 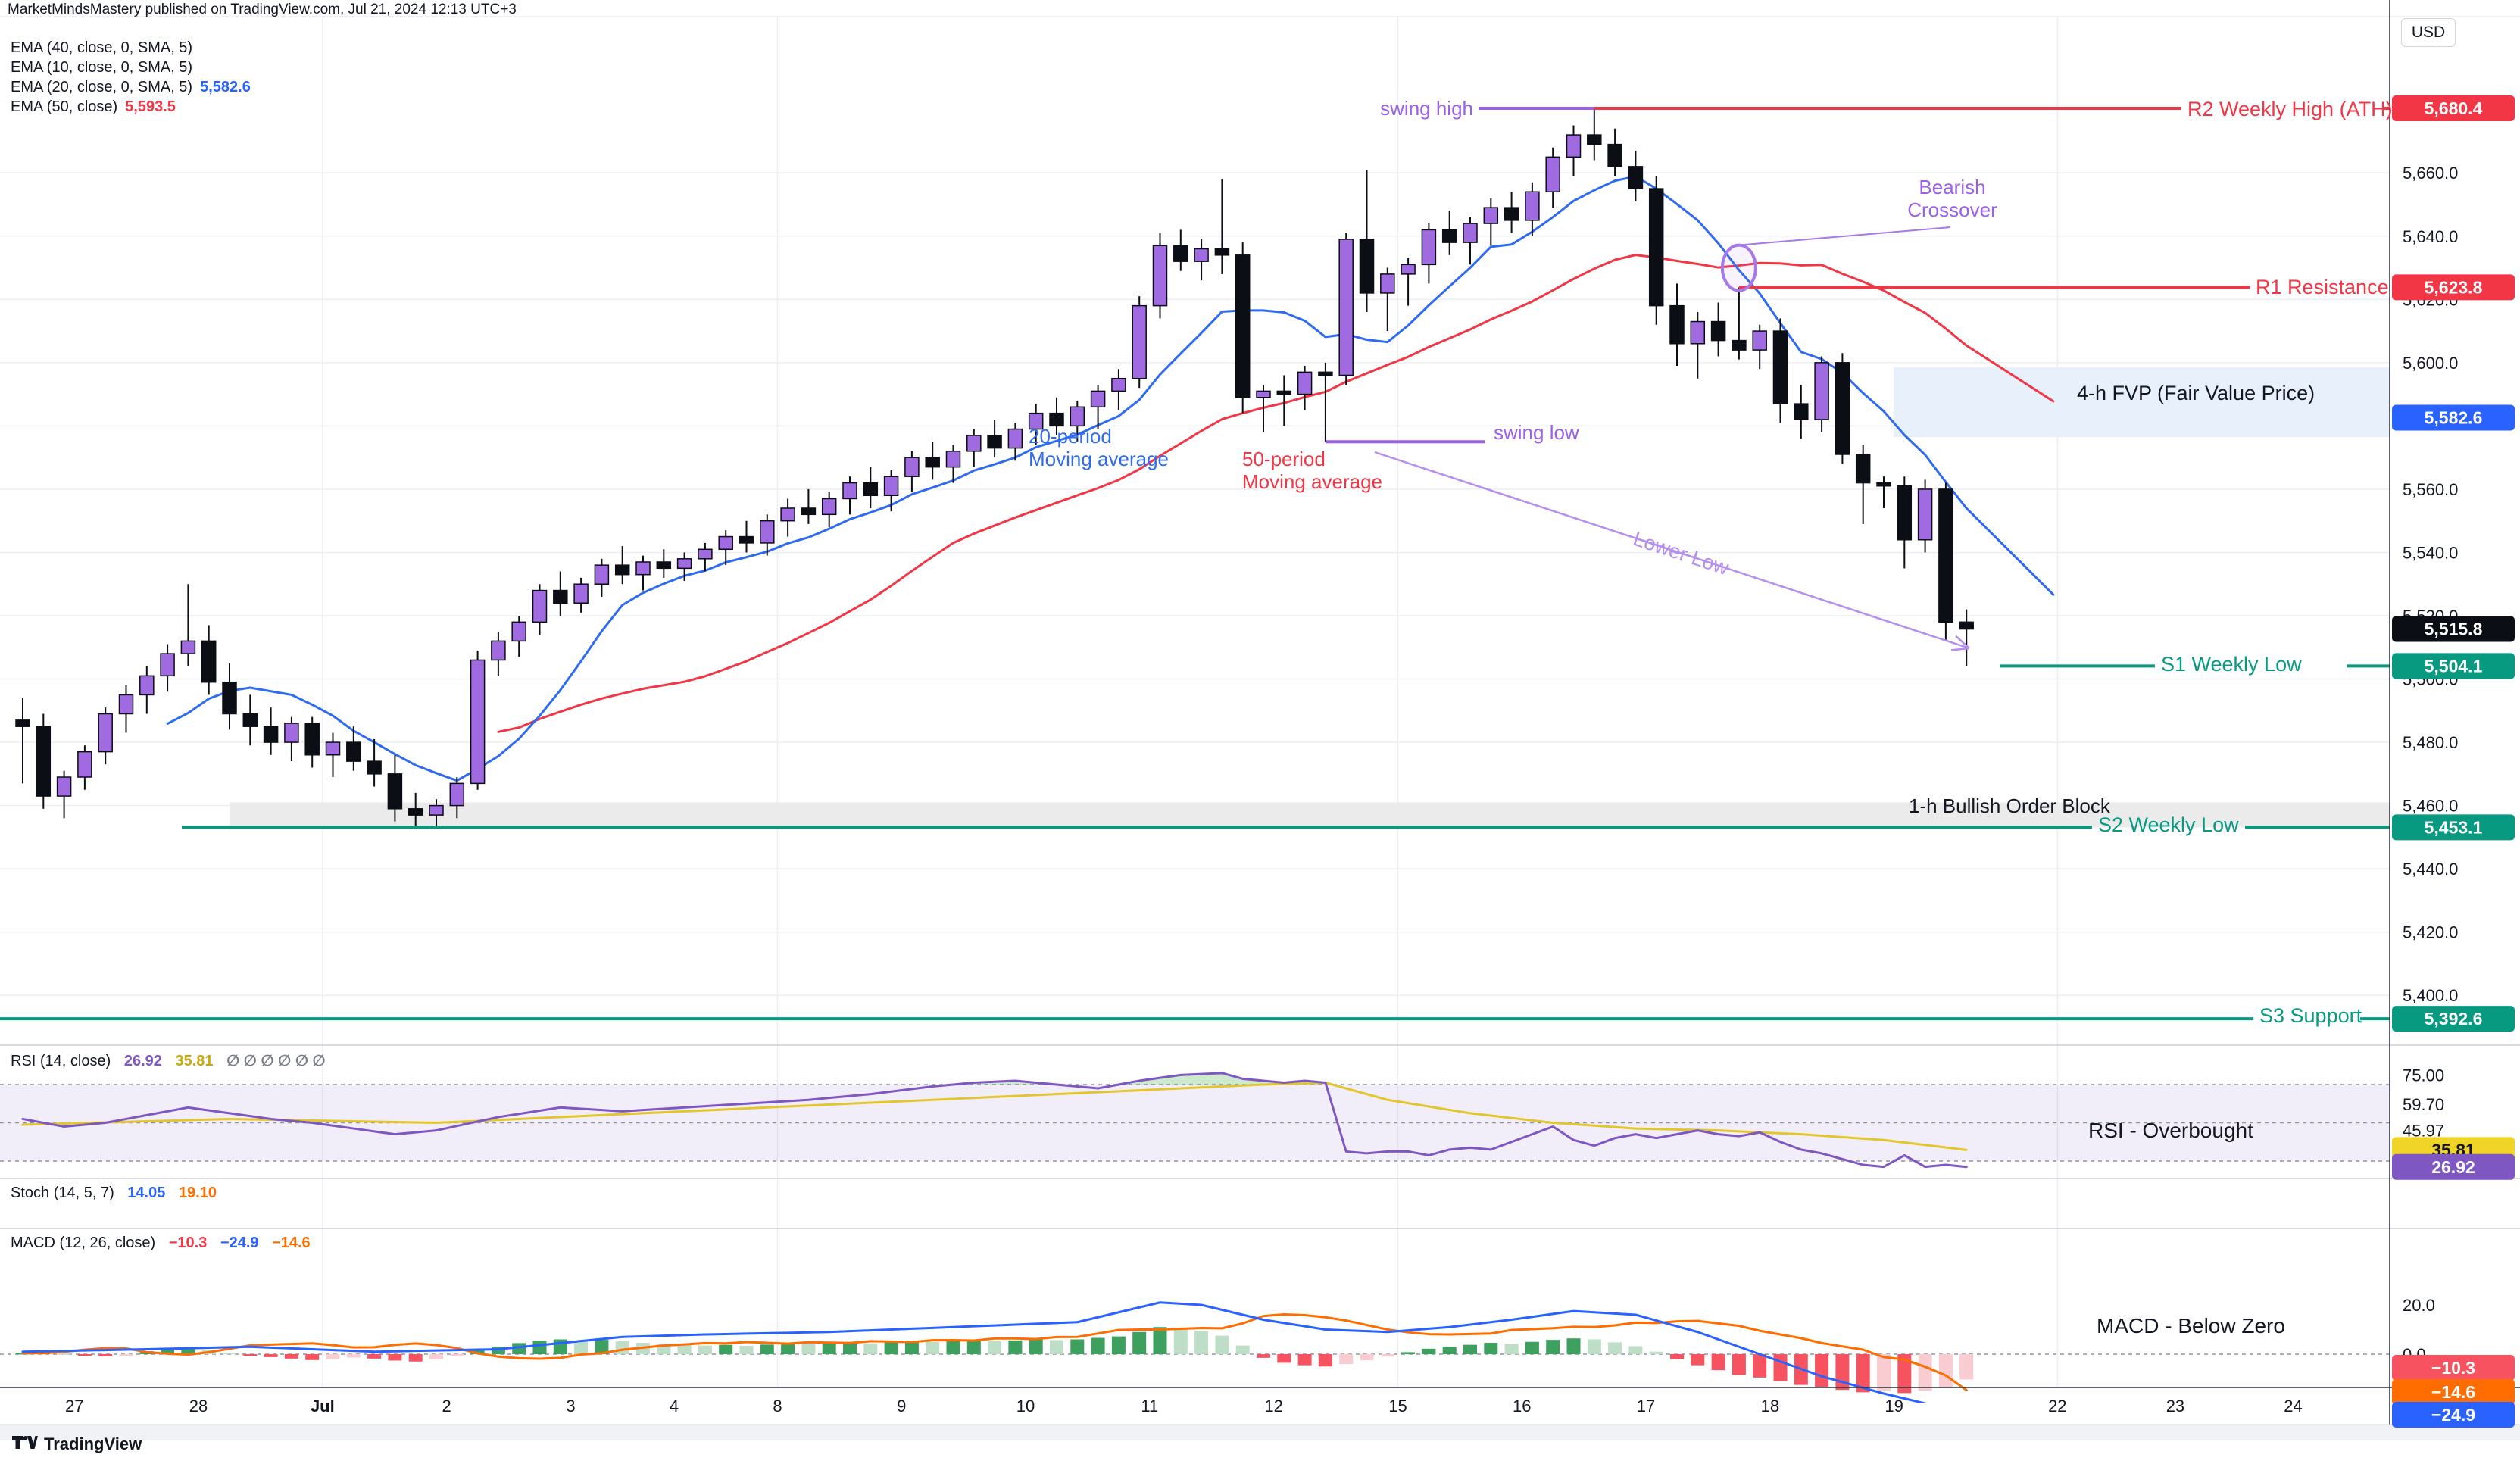 I want to click on rsi-line, so click(x=994, y=1120).